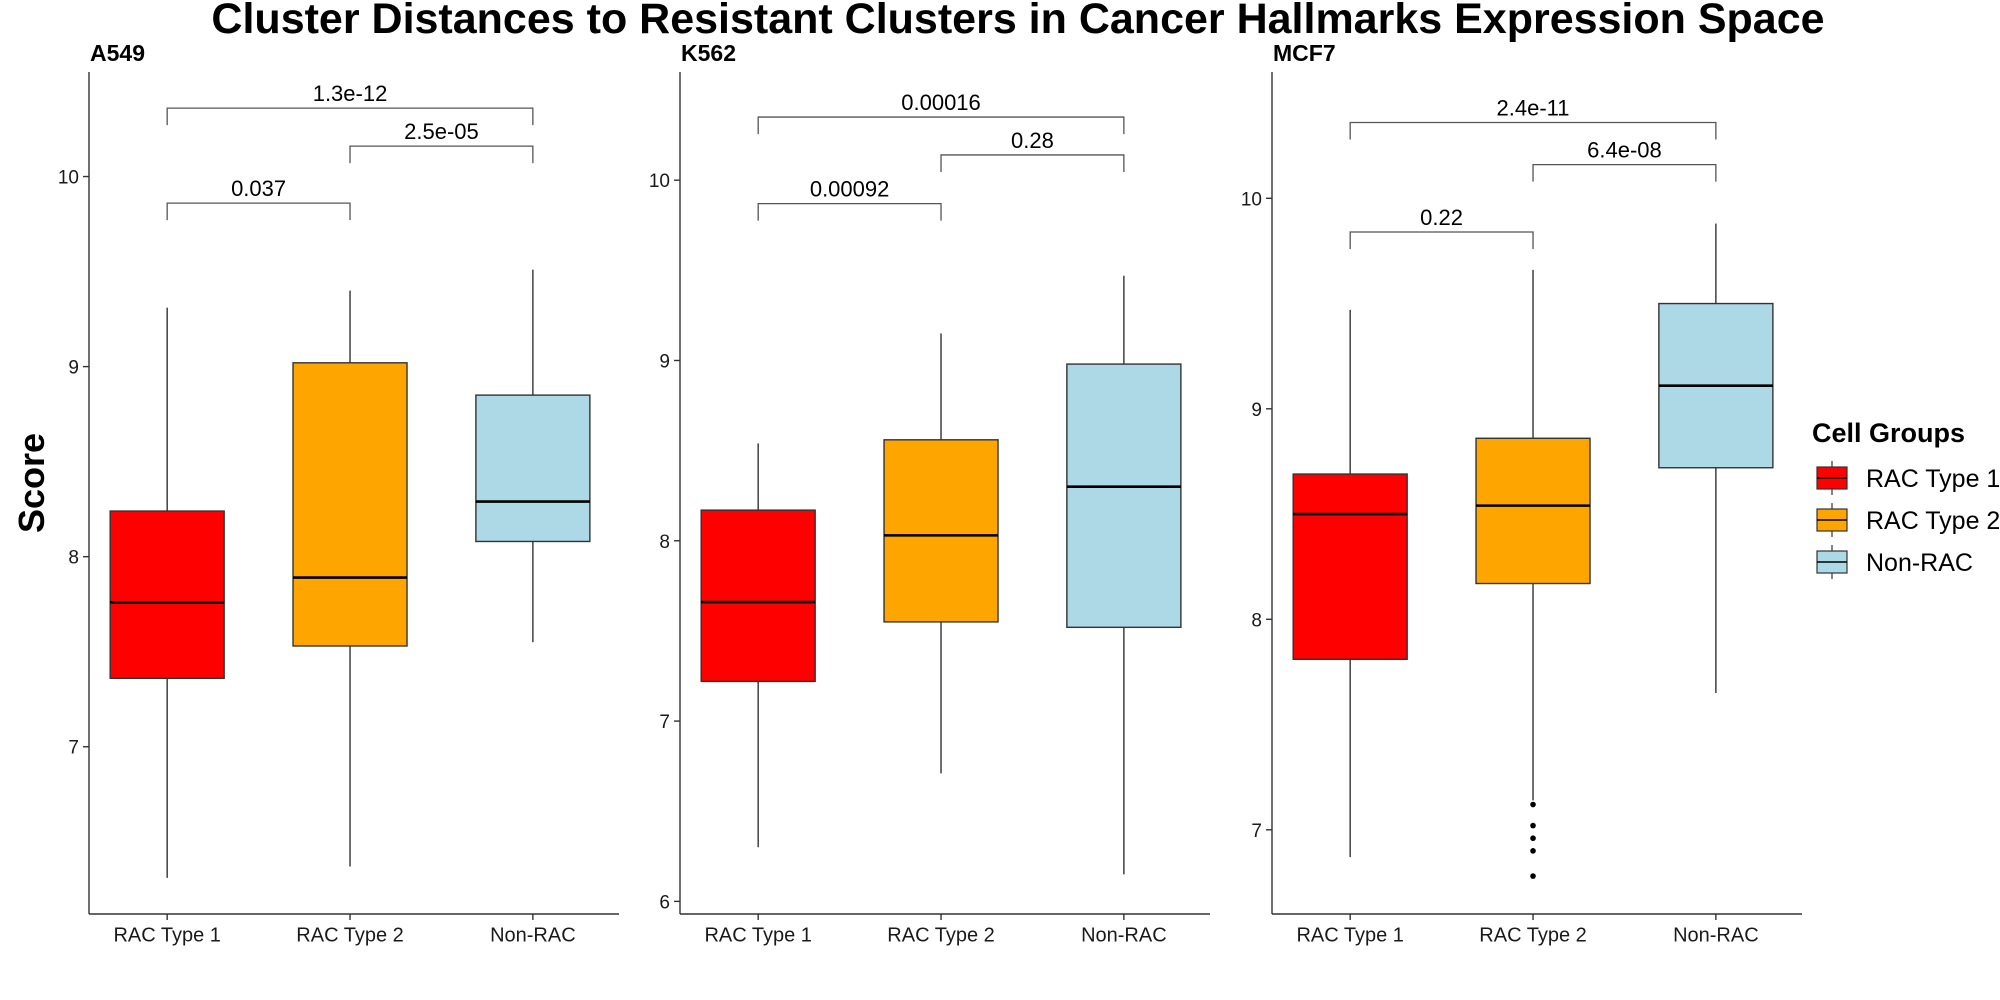  Describe the element at coordinates (1304, 53) in the screenshot. I see `panel-title-mcf7: MCF7` at that location.